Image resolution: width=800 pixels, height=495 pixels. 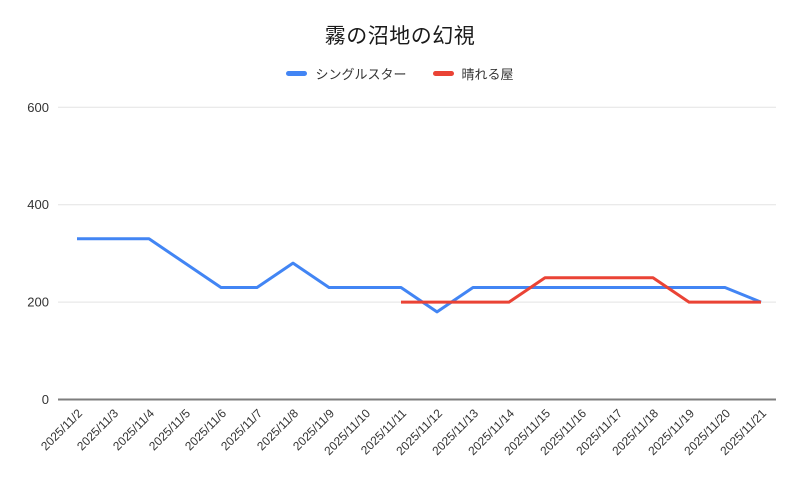 What do you see at coordinates (38, 107) in the screenshot?
I see `y-tick-label: 600` at bounding box center [38, 107].